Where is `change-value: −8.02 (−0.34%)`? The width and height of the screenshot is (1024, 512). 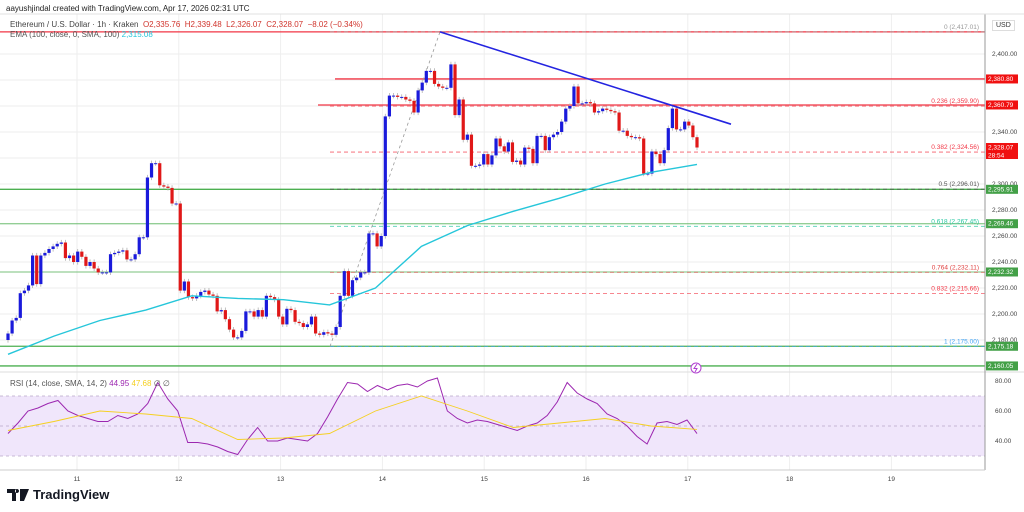
change-value: −8.02 (−0.34%) is located at coordinates (335, 24).